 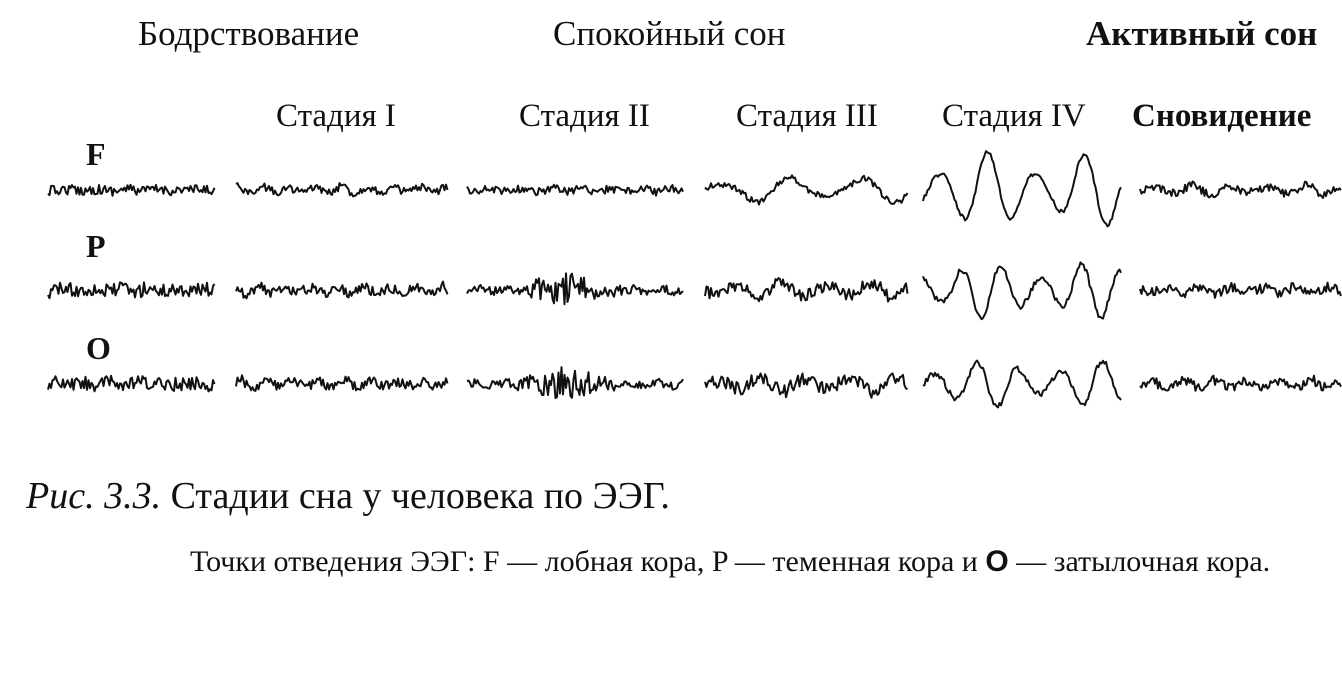 What do you see at coordinates (131, 383) in the screenshot?
I see `eeg-trace-o-wake` at bounding box center [131, 383].